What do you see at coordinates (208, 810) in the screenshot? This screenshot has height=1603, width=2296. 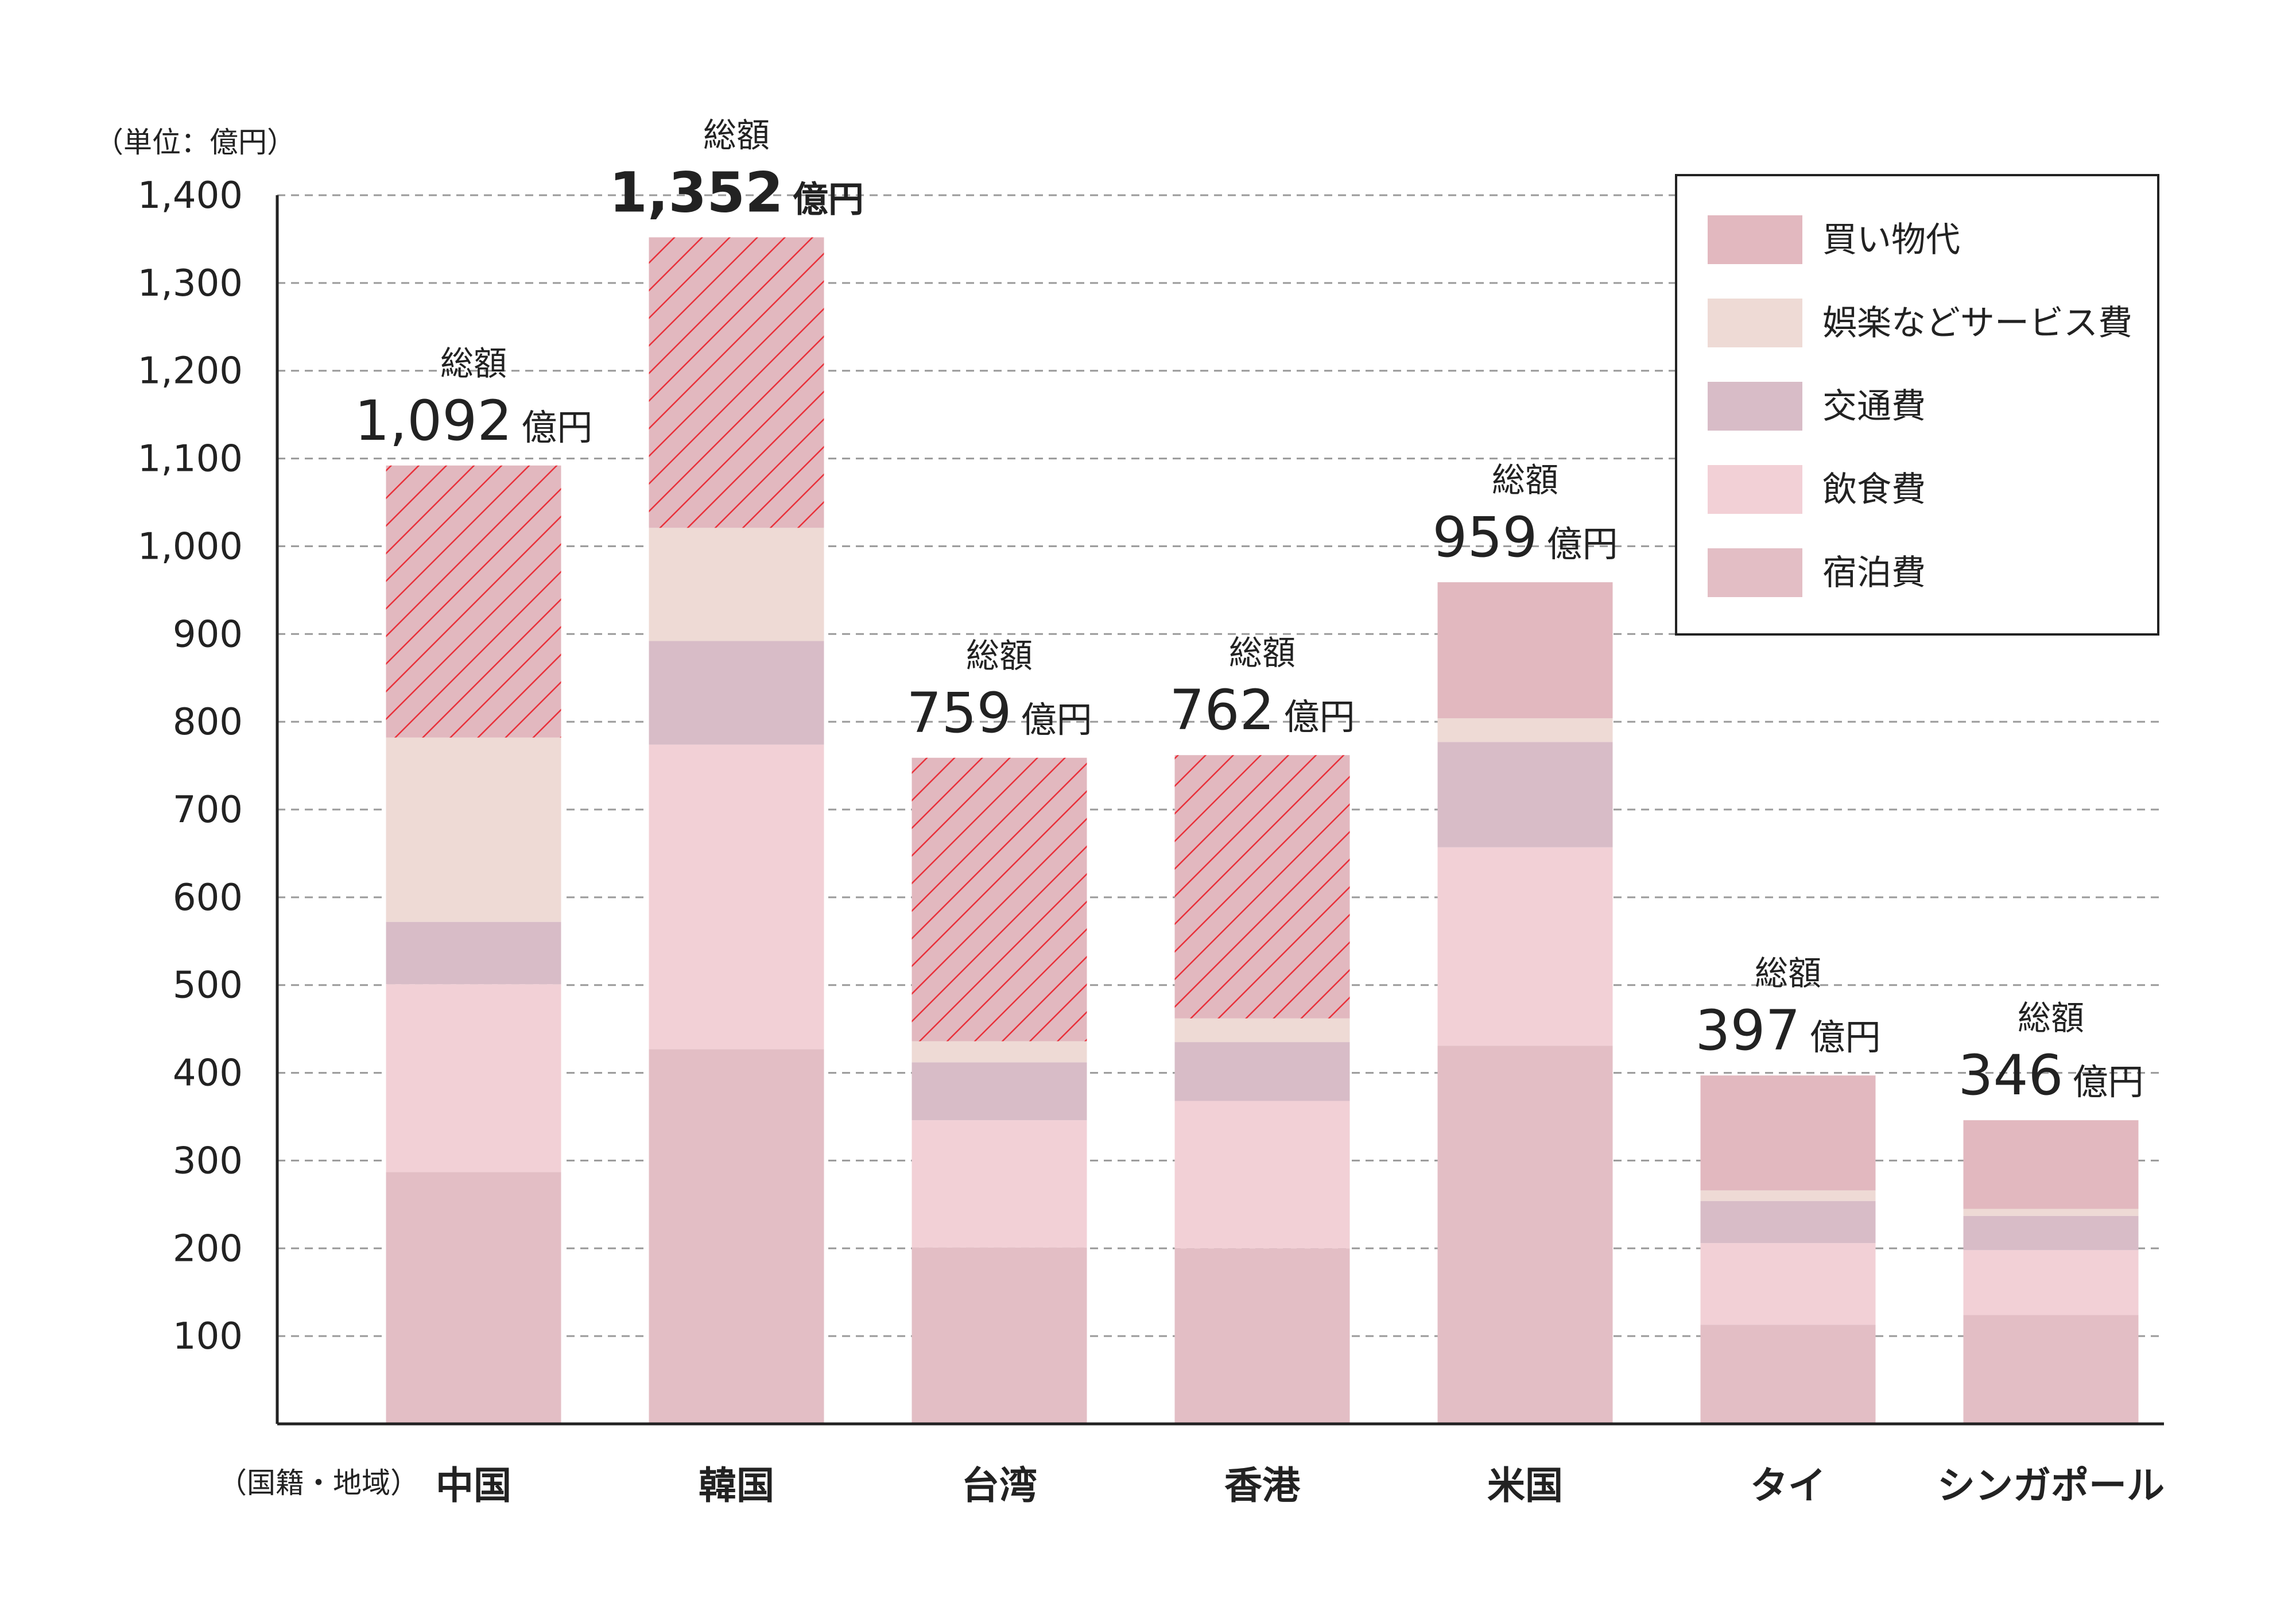 I see `y-tick-label: 700` at bounding box center [208, 810].